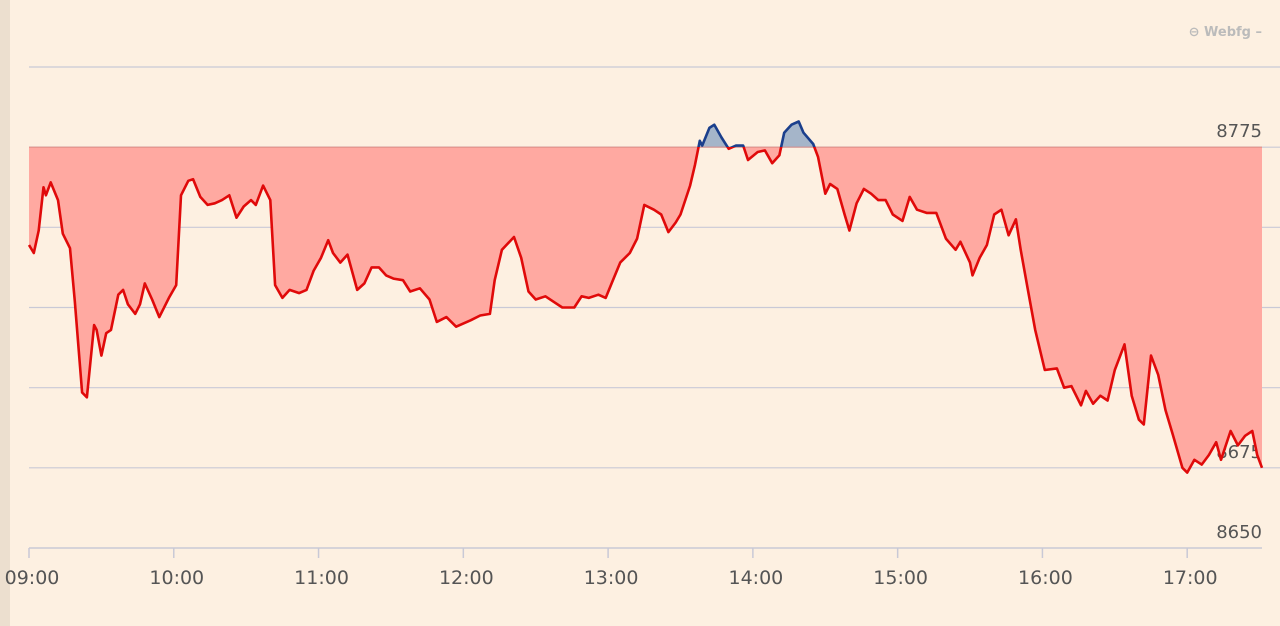  What do you see at coordinates (1239, 131) in the screenshot?
I see `y-tick-label: 8775` at bounding box center [1239, 131].